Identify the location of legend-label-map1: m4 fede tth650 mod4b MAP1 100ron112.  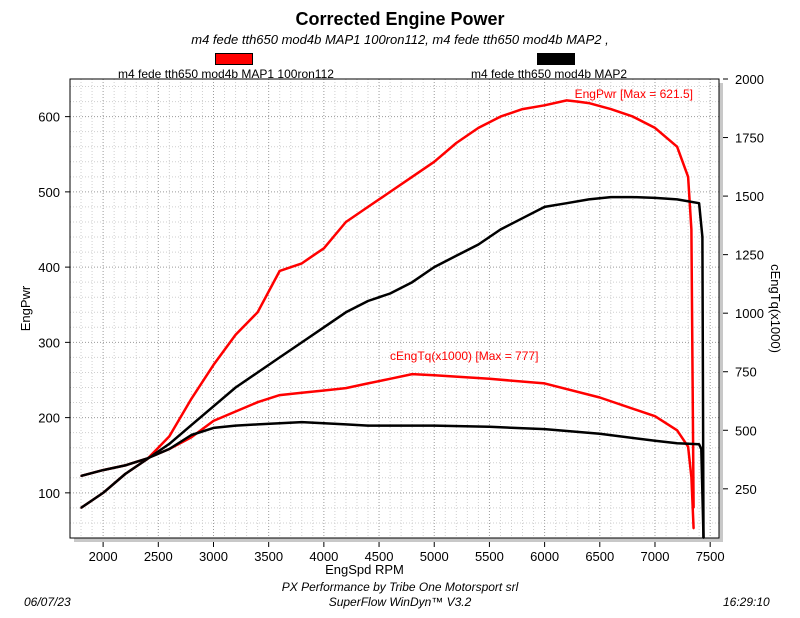
(226, 74).